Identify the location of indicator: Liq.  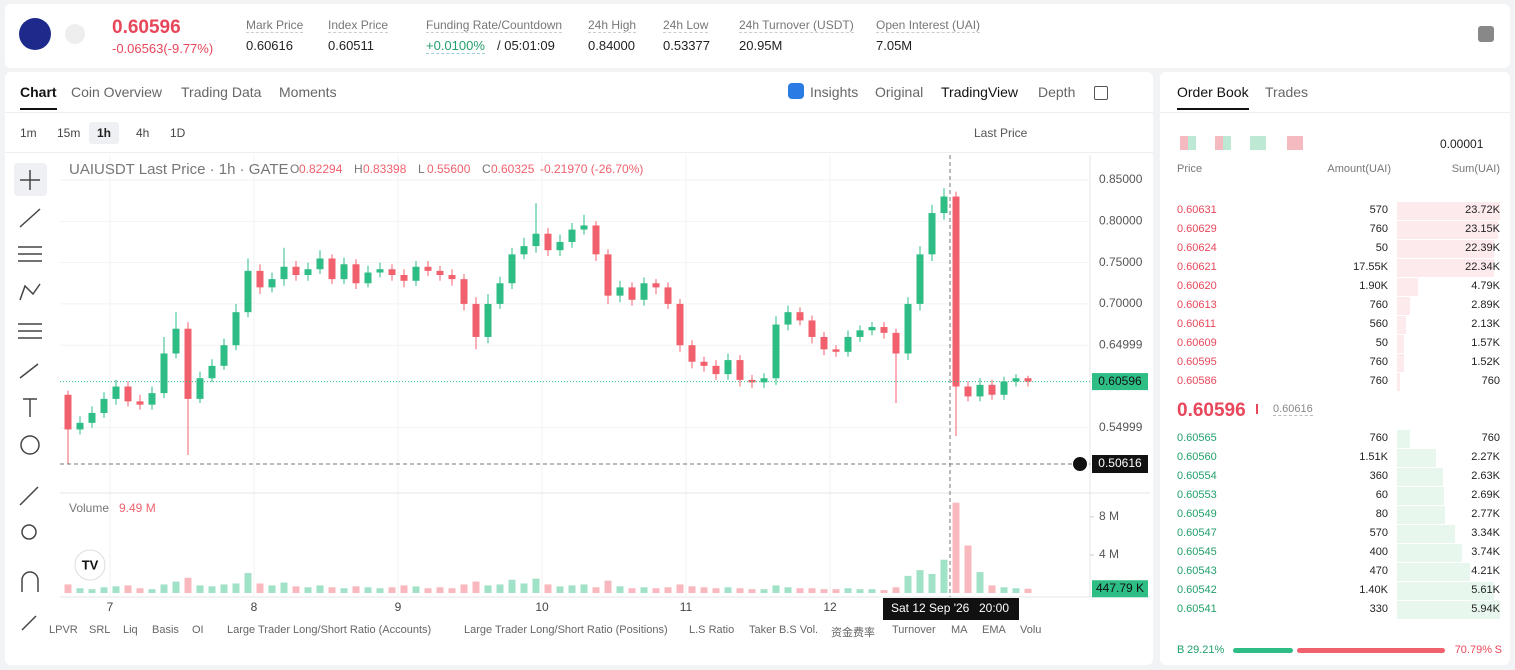
(130, 630).